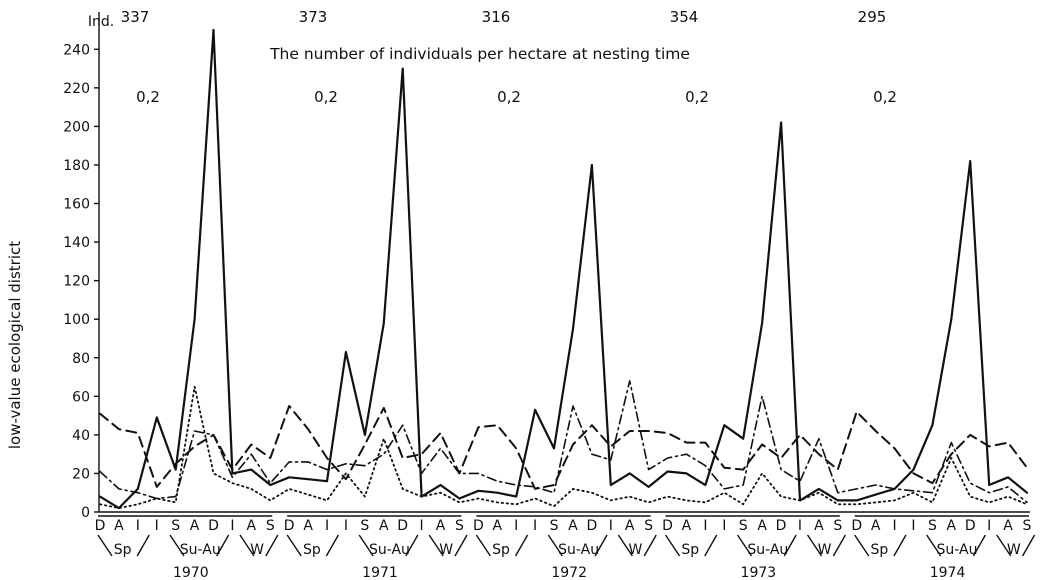  What do you see at coordinates (563, 447) in the screenshot?
I see `series-line-dashed` at bounding box center [563, 447].